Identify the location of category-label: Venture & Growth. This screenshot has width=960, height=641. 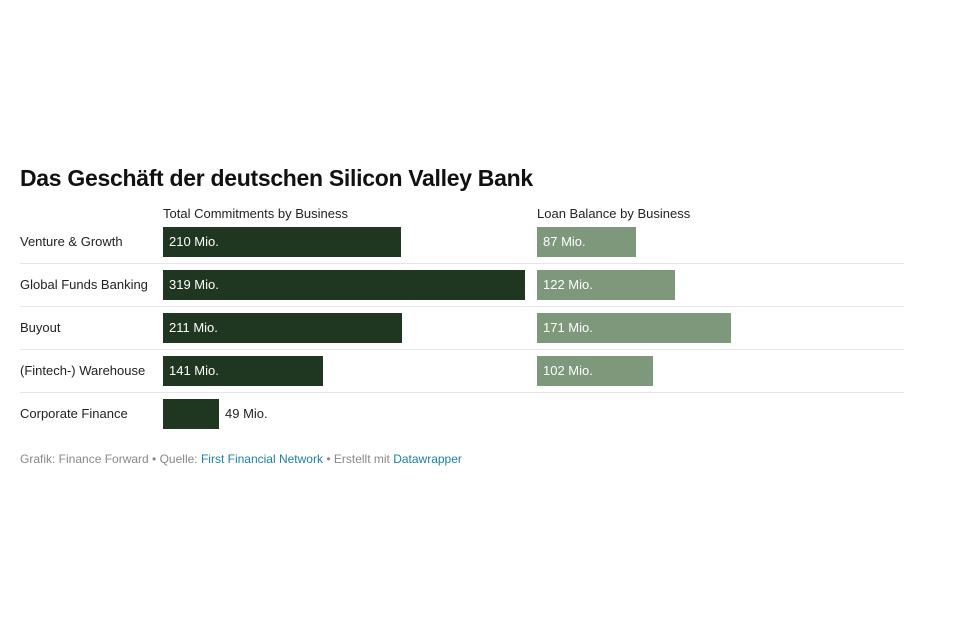
(71, 241).